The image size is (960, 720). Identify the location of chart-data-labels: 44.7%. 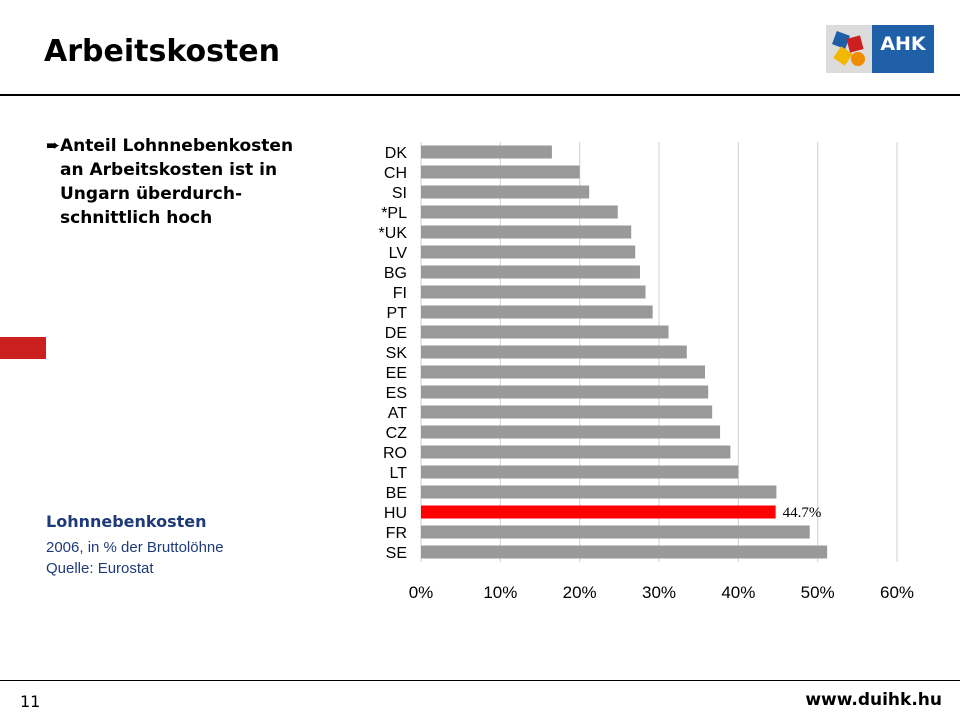
(802, 513).